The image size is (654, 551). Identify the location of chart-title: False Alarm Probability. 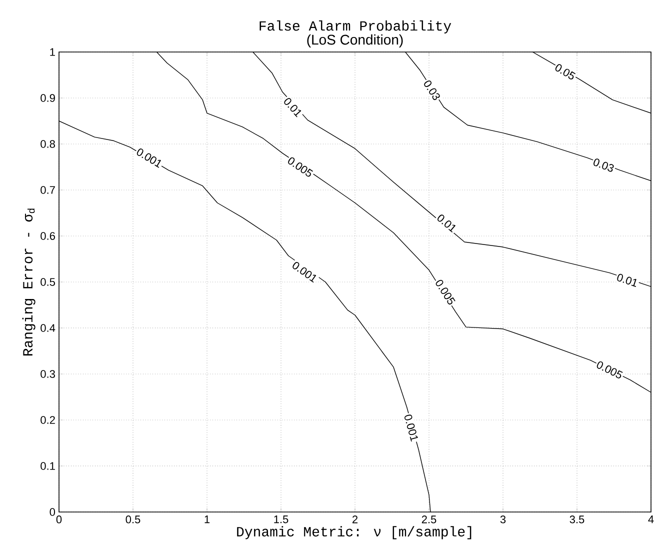
(356, 27).